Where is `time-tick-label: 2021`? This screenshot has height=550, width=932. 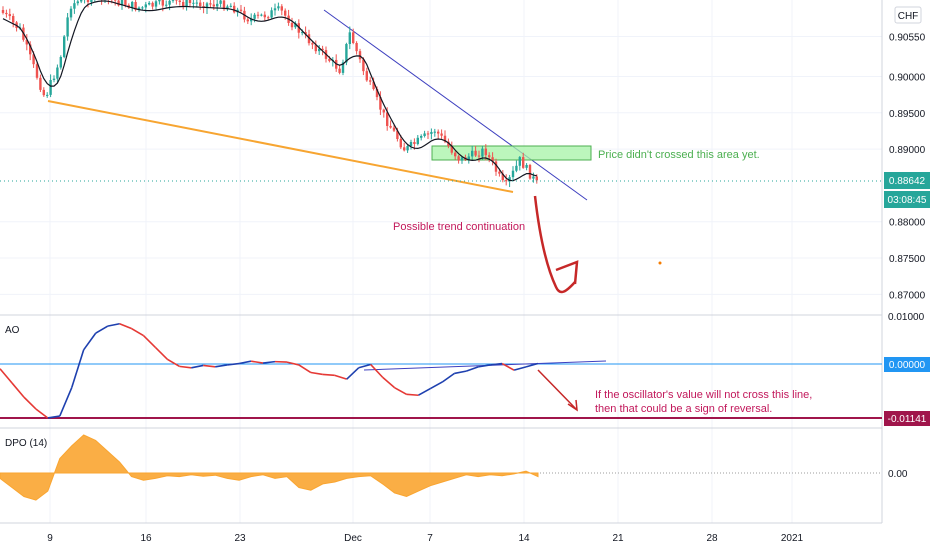 time-tick-label: 2021 is located at coordinates (792, 538).